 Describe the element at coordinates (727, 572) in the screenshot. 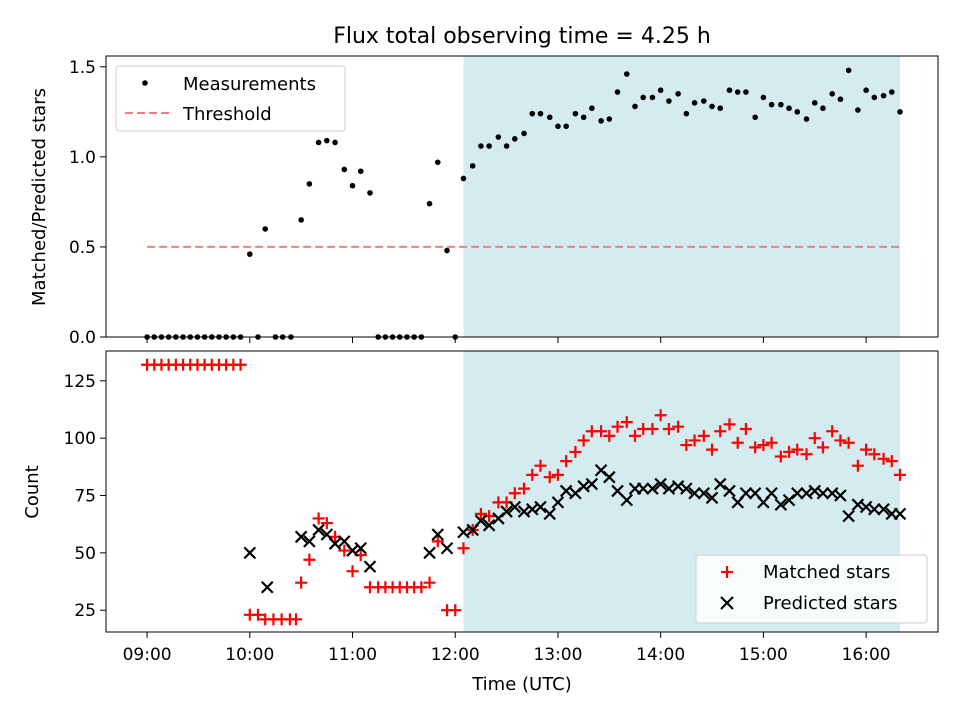

I see `legend-matched-marker` at that location.